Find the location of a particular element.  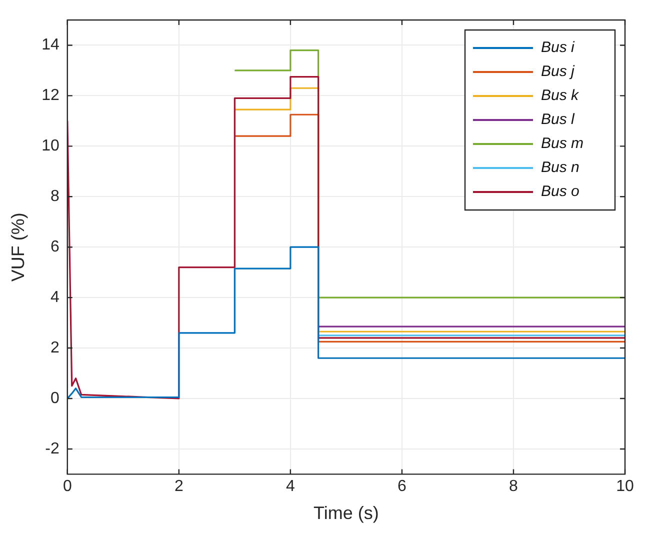

x-axis-title: Time (s) is located at coordinates (346, 513).